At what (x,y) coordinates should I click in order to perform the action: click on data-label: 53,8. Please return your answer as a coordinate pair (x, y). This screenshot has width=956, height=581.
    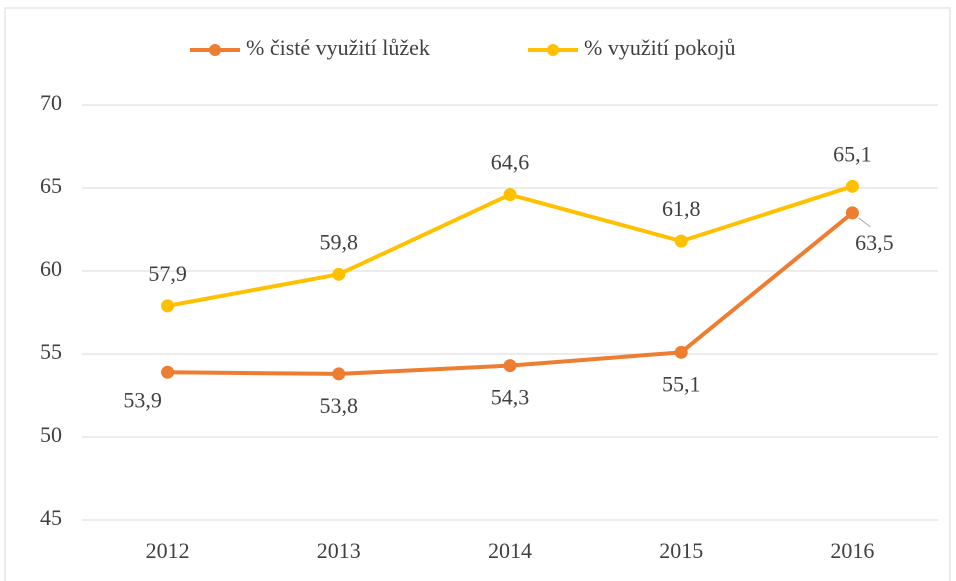
    Looking at the image, I should click on (339, 405).